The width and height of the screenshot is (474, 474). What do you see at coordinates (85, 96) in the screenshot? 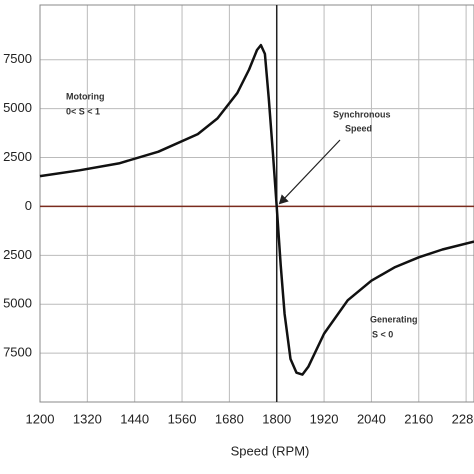
I see `annotation: Motoring` at bounding box center [85, 96].